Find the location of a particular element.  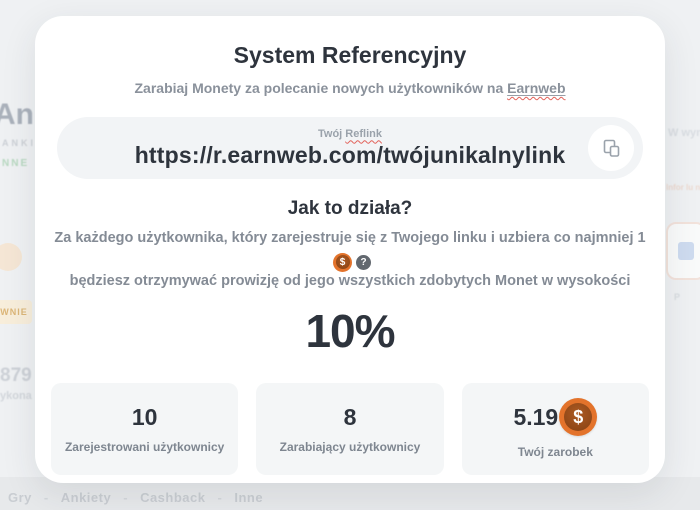

reflink-url: https://r.earnweb.com/twójunikalnylink is located at coordinates (350, 154).